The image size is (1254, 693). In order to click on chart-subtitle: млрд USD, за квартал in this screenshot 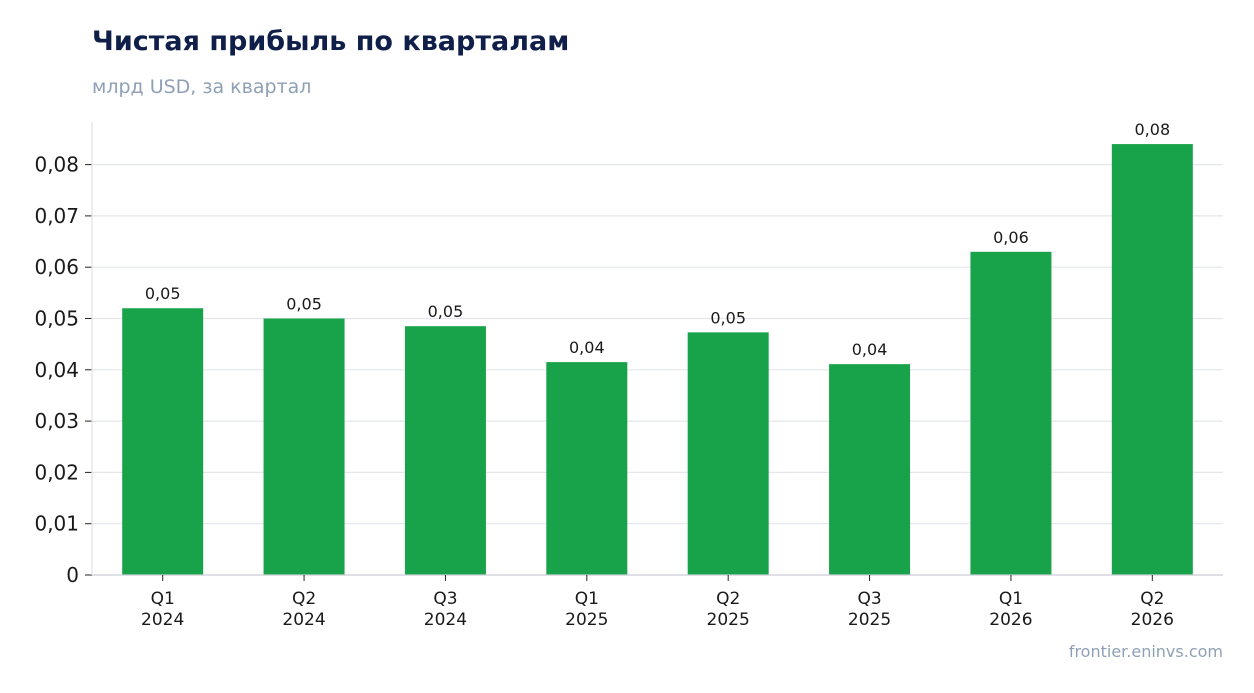, I will do `click(202, 87)`.